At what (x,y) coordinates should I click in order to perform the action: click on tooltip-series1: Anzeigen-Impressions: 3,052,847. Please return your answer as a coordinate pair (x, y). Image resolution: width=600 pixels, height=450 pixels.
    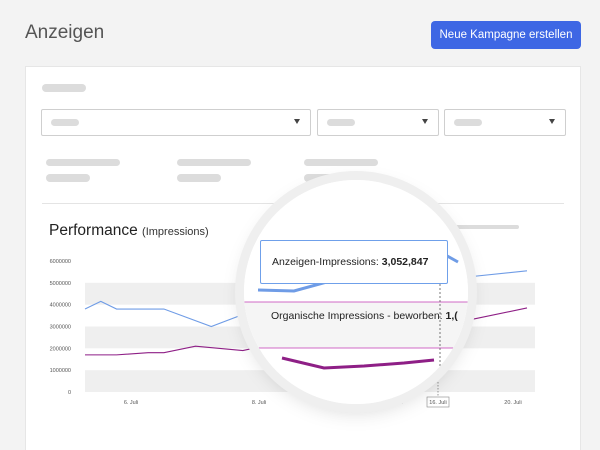
    Looking at the image, I should click on (354, 262).